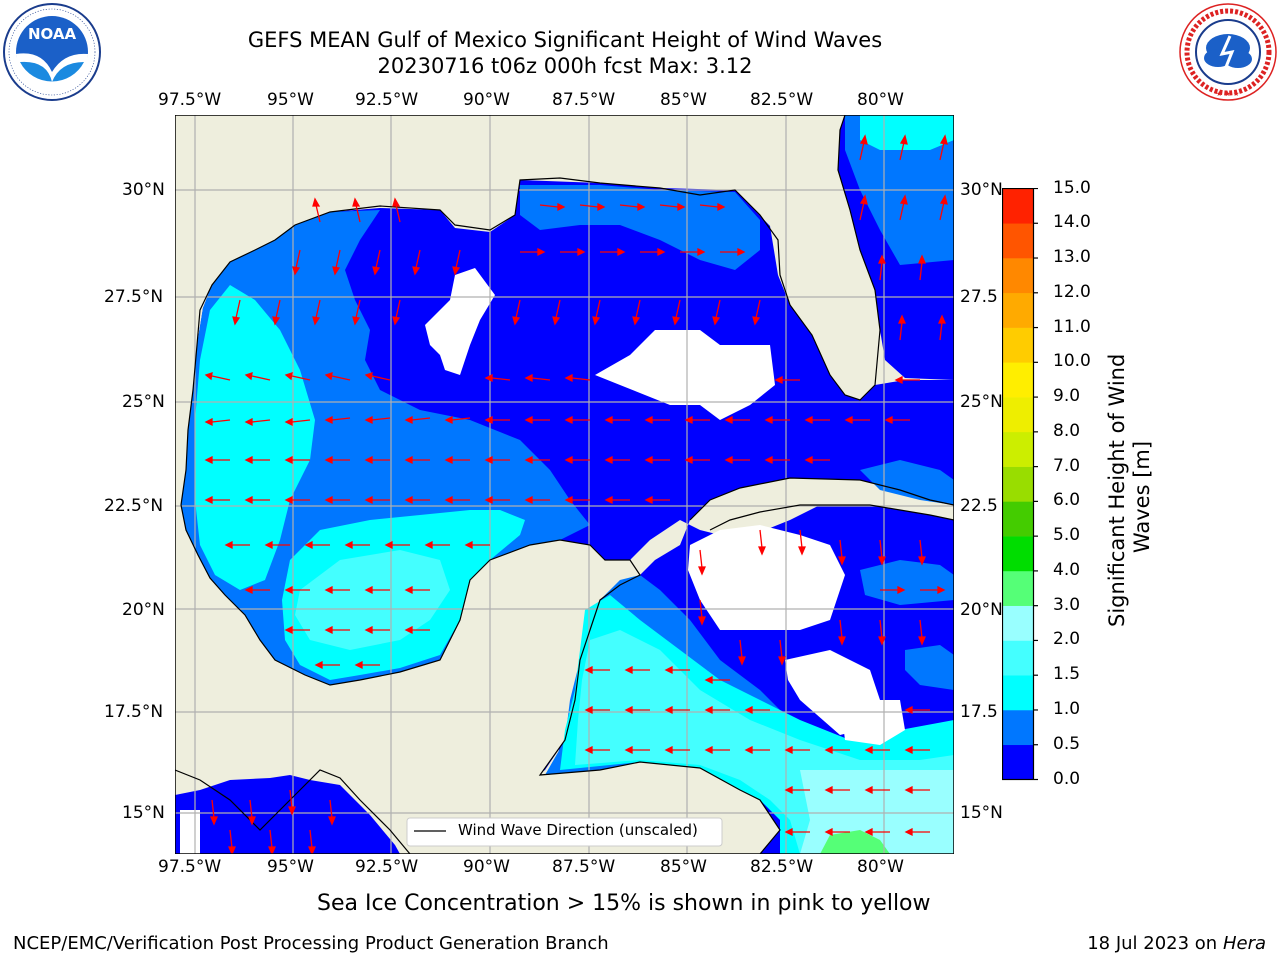 The image size is (1280, 960). What do you see at coordinates (1067, 569) in the screenshot?
I see `colorbar-tick-label: 4.0` at bounding box center [1067, 569].